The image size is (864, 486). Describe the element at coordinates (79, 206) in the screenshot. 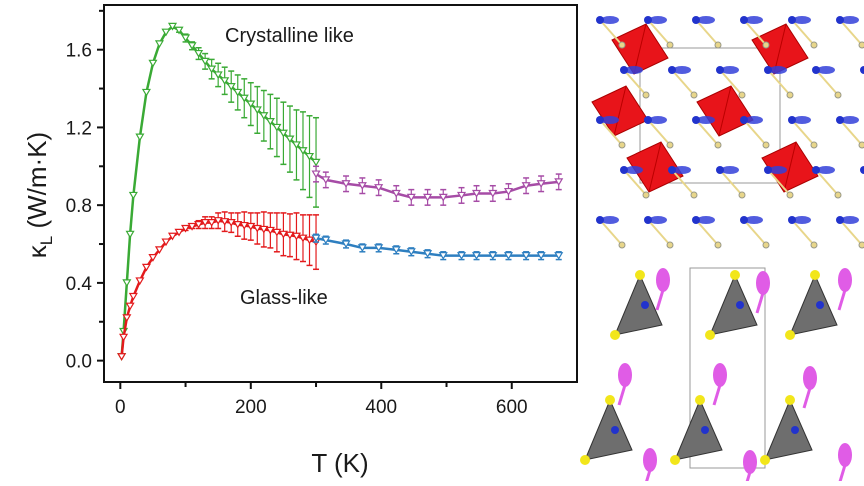

I see `y-tick-label: 0.8` at that location.